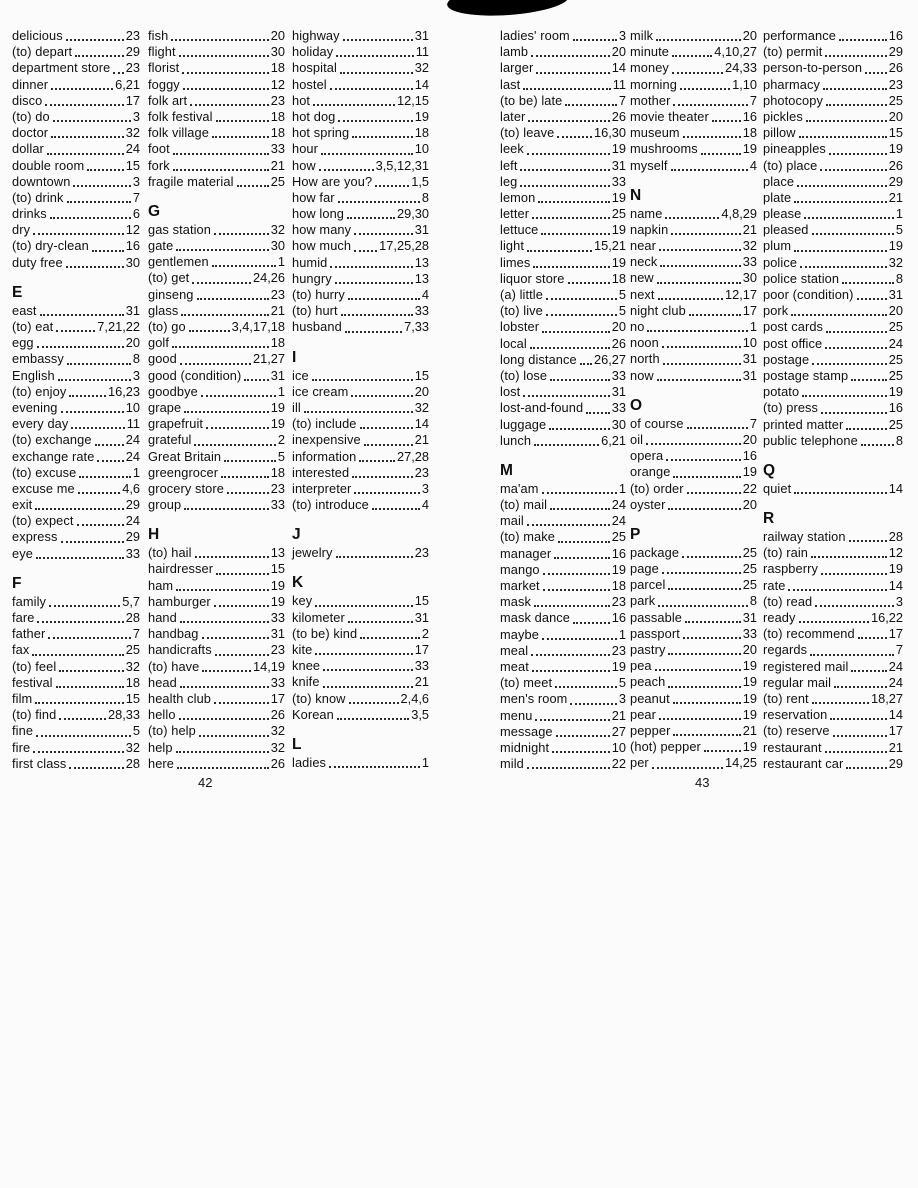  What do you see at coordinates (777, 197) in the screenshot?
I see `term-text: plate` at bounding box center [777, 197].